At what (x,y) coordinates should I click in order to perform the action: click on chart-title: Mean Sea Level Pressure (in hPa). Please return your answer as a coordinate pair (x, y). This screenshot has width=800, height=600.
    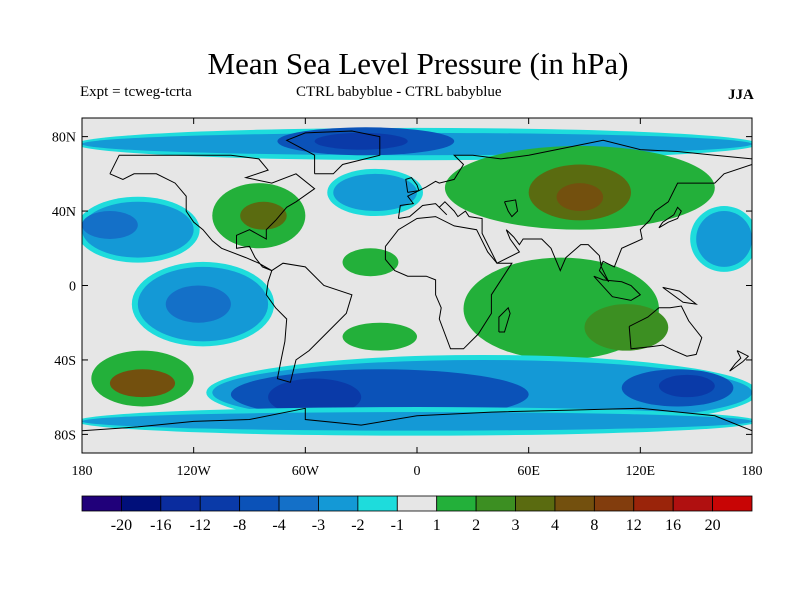
    Looking at the image, I should click on (418, 63).